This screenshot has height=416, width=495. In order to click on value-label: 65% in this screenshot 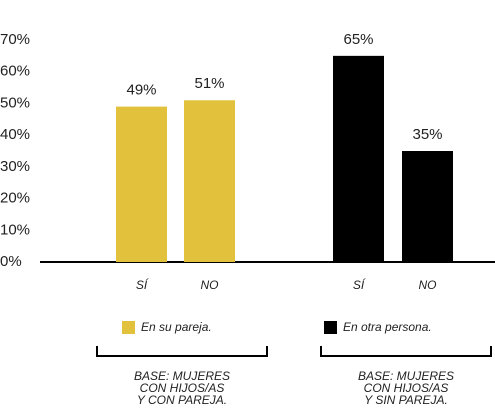, I will do `click(358, 39)`.